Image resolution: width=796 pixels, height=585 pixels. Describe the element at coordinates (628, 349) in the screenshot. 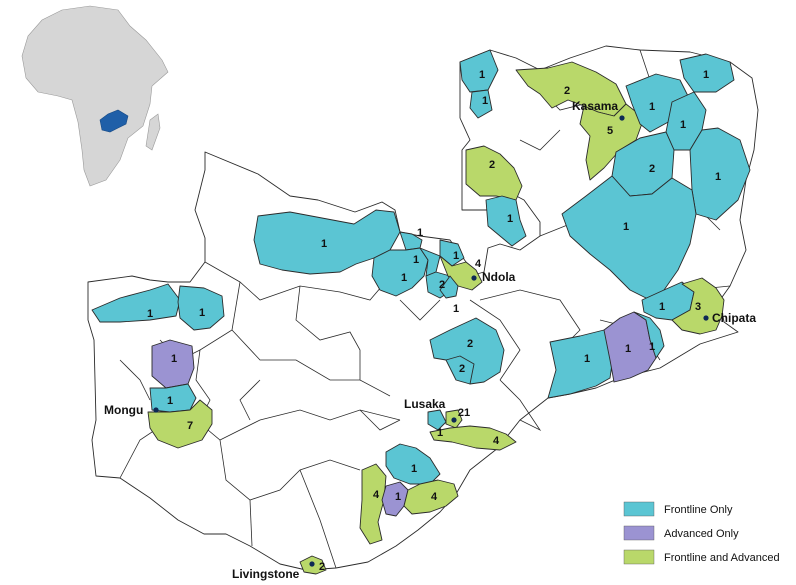

I see `count-ep-katete: 1` at that location.